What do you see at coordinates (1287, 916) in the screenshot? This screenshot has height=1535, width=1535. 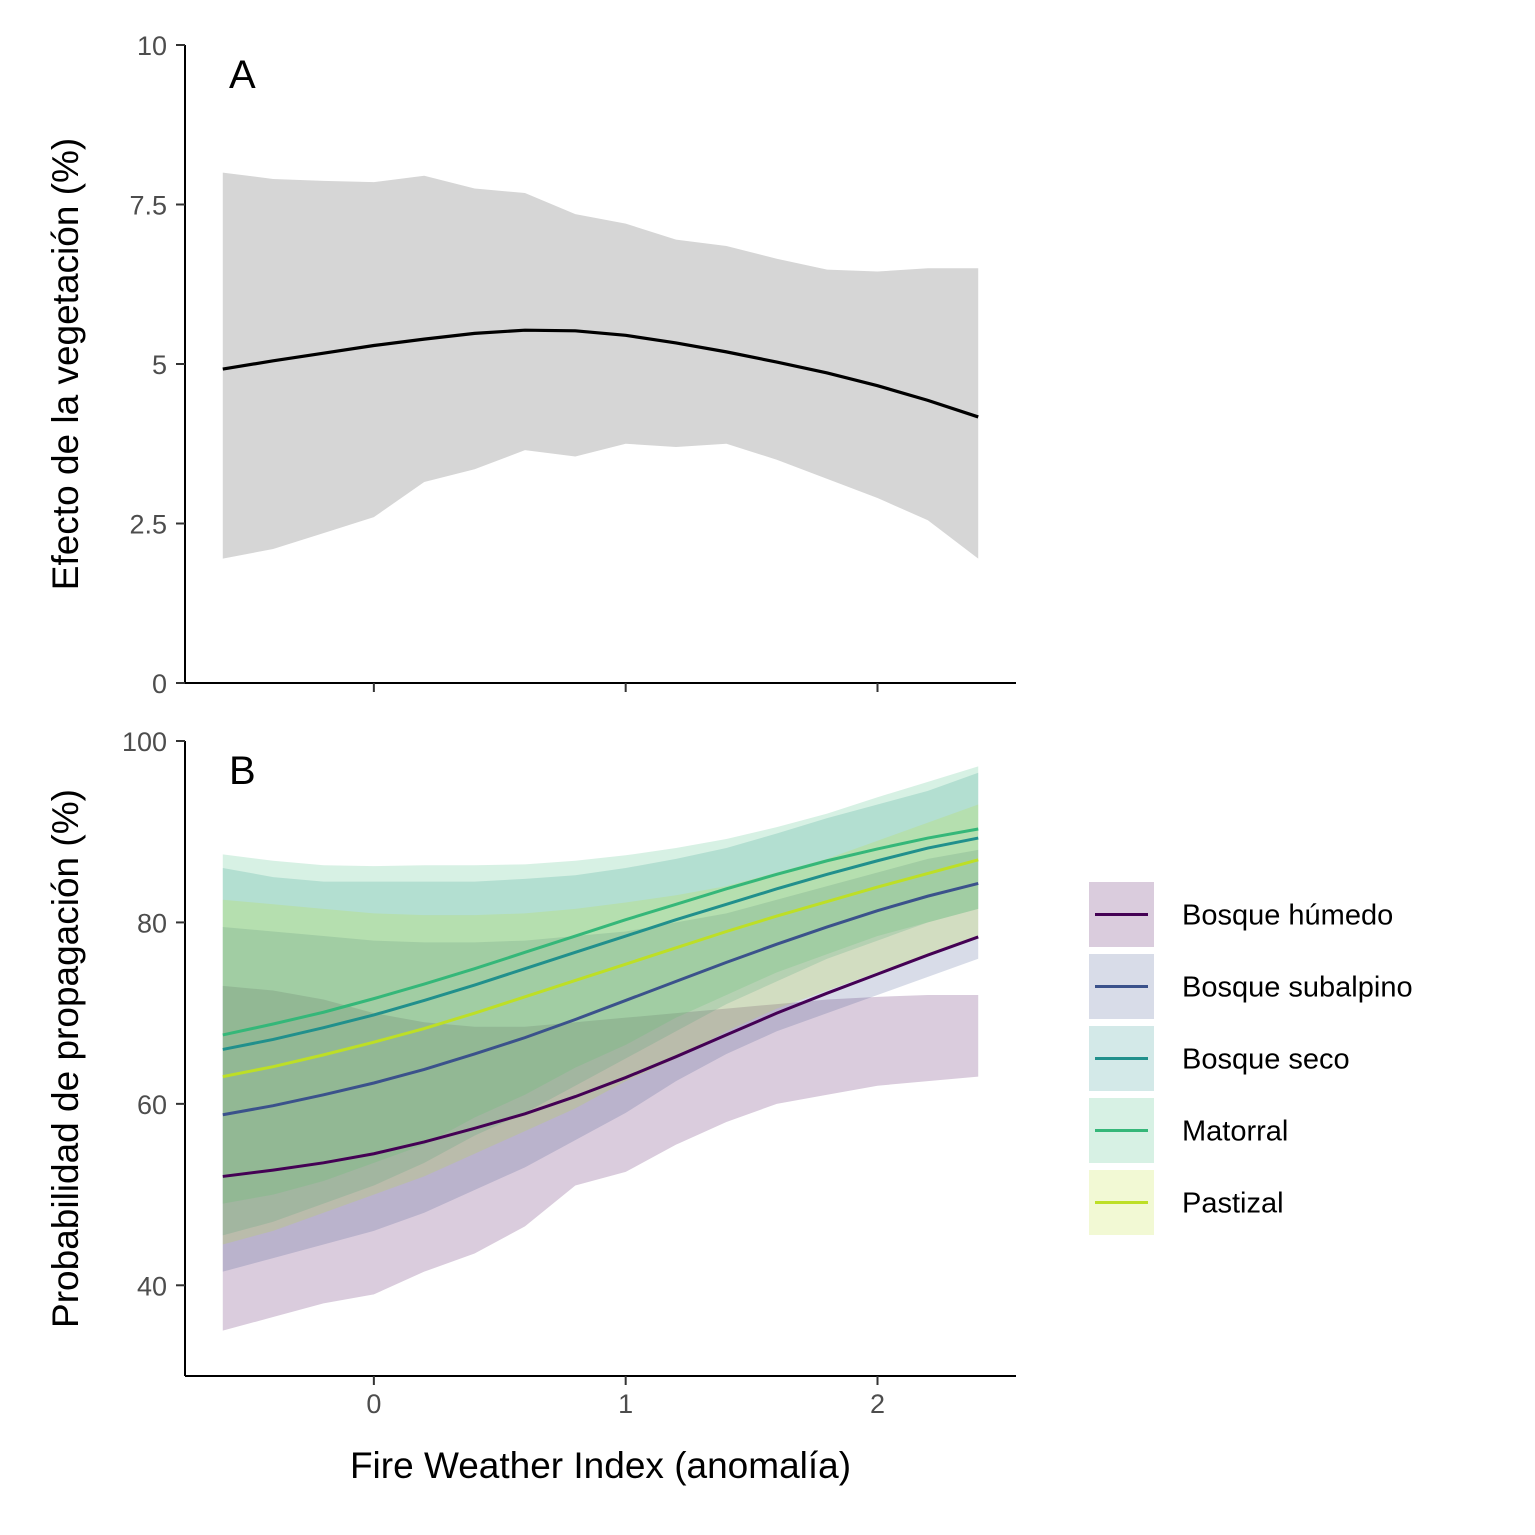 I see `legend-label-bosque-humedo: Bosque húmedo` at bounding box center [1287, 916].